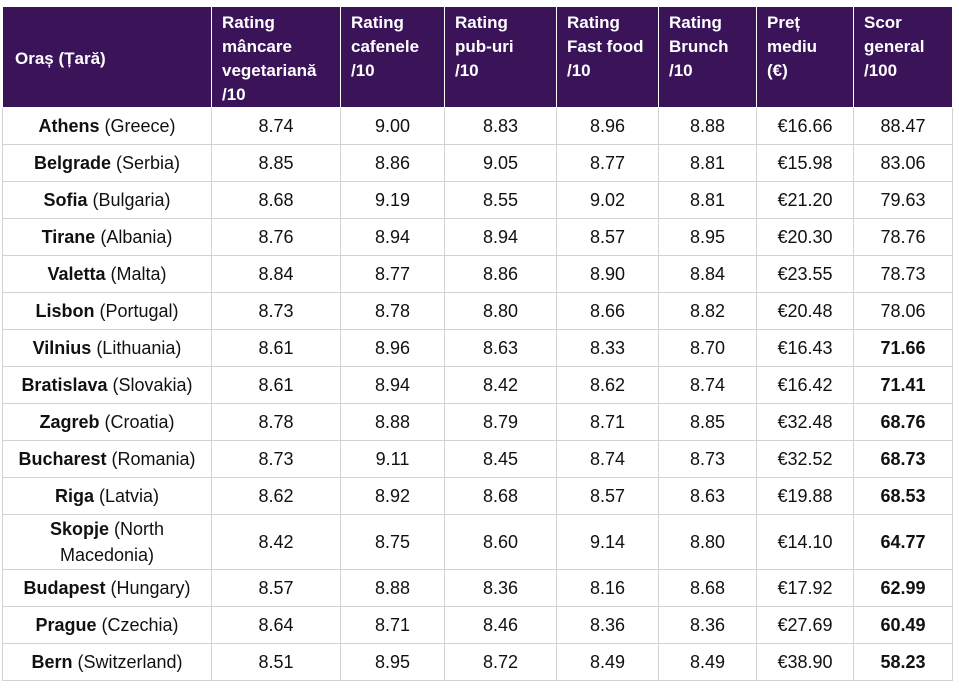 Image resolution: width=959 pixels, height=700 pixels. What do you see at coordinates (392, 662) in the screenshot?
I see `cell-cafe-rating: 8.95` at bounding box center [392, 662].